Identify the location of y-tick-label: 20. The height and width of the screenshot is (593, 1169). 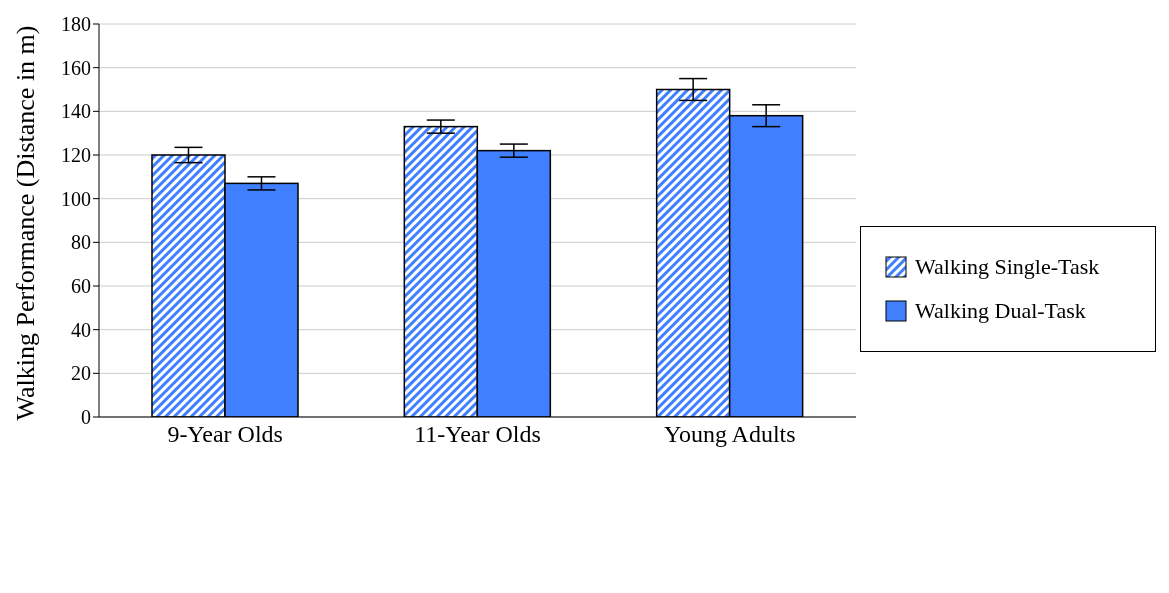
(81, 373).